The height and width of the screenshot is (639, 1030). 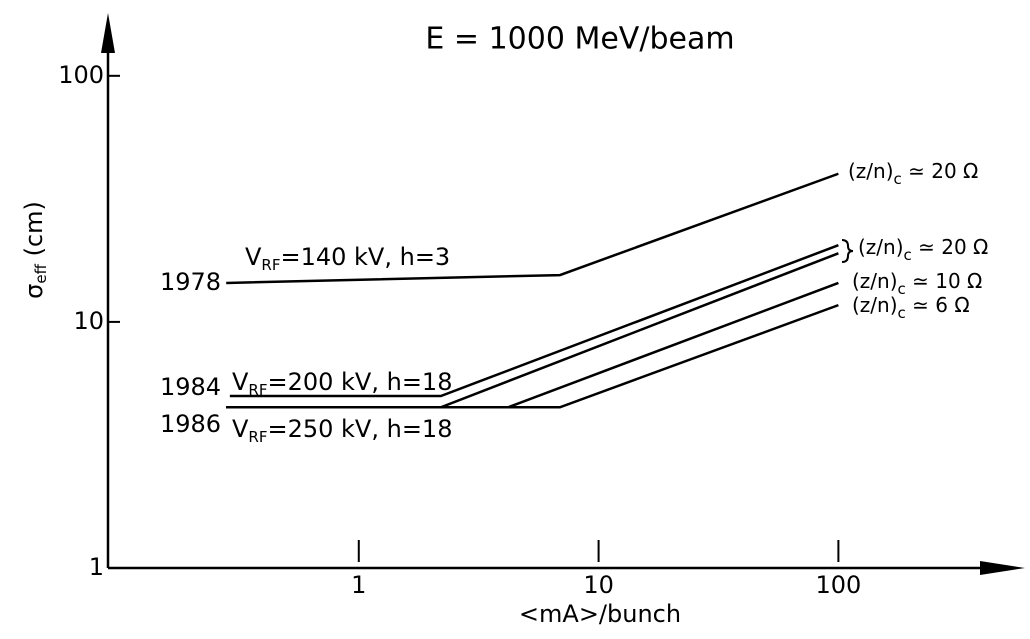 What do you see at coordinates (847, 251) in the screenshot?
I see `brace` at bounding box center [847, 251].